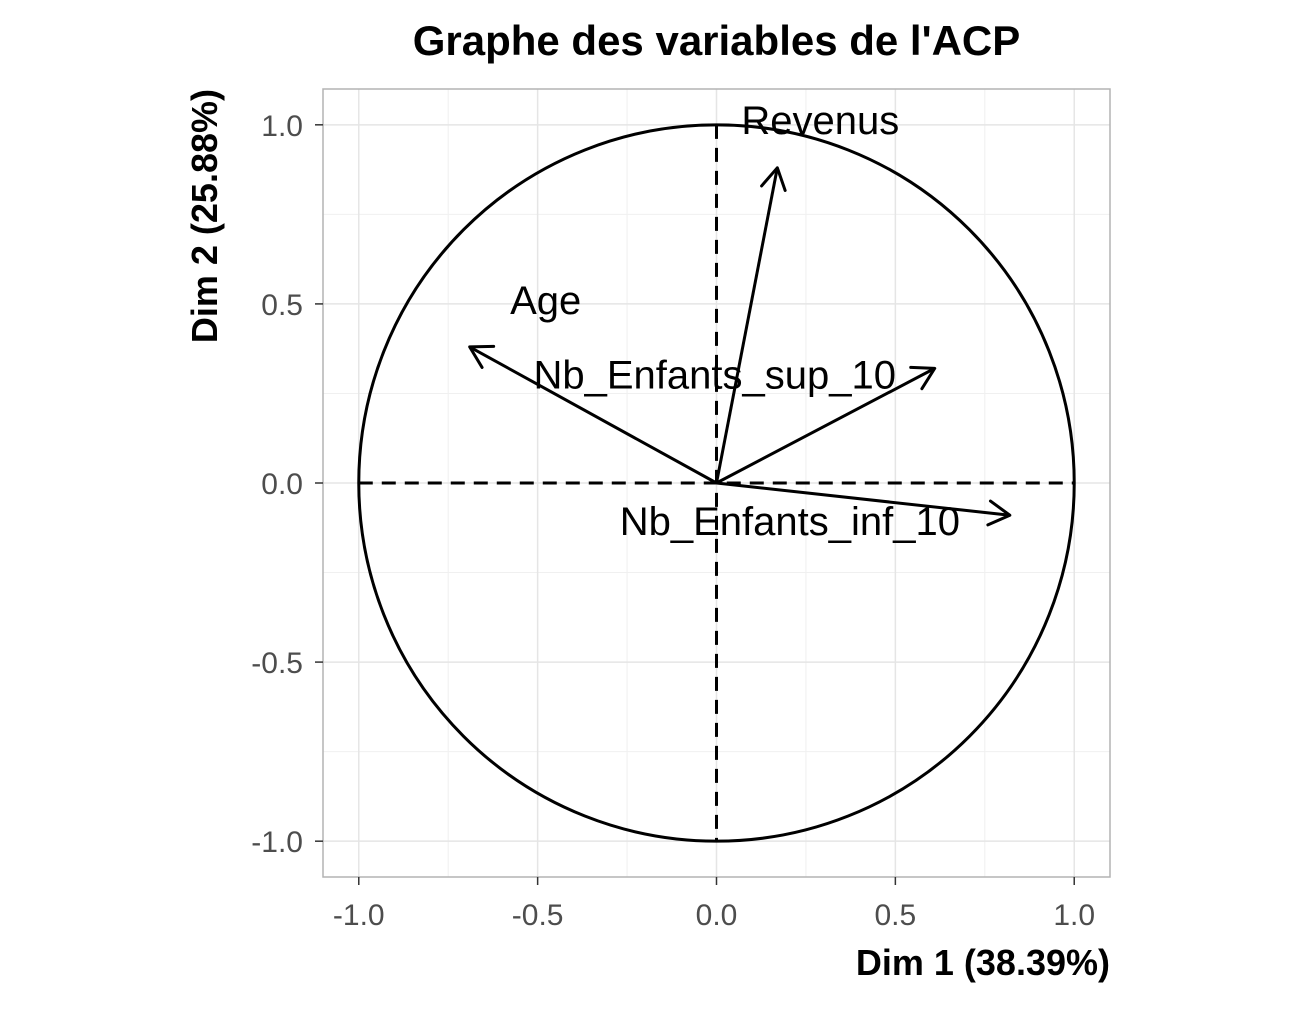  I want to click on x-axis-title: Dim 1 (38.39%), so click(983, 962).